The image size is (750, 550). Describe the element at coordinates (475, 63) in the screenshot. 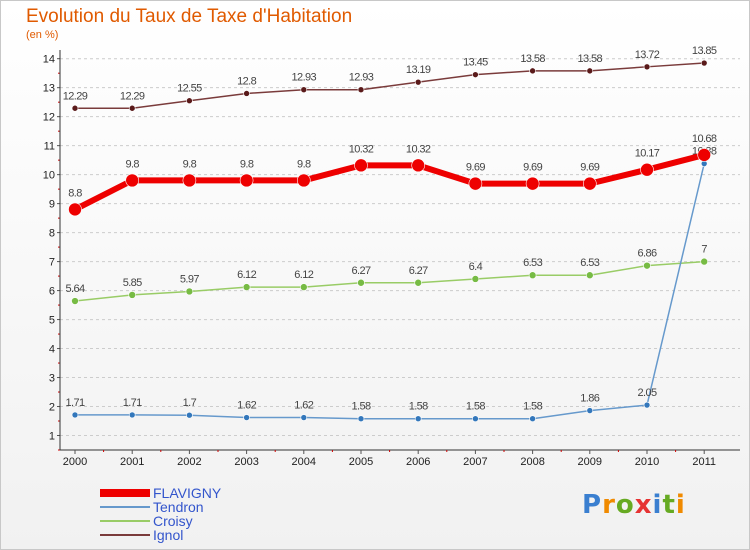

I see `data-label-ignol: 13.45` at that location.